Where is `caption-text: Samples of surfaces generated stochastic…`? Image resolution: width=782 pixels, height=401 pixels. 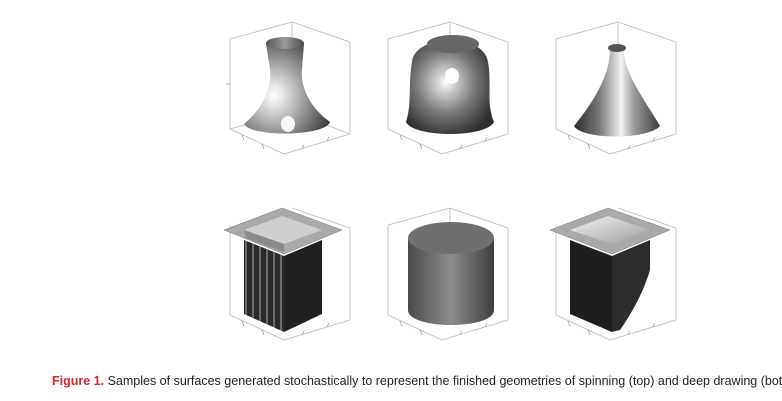 caption-text: Samples of surfaces generated stochastic… is located at coordinates (443, 381).